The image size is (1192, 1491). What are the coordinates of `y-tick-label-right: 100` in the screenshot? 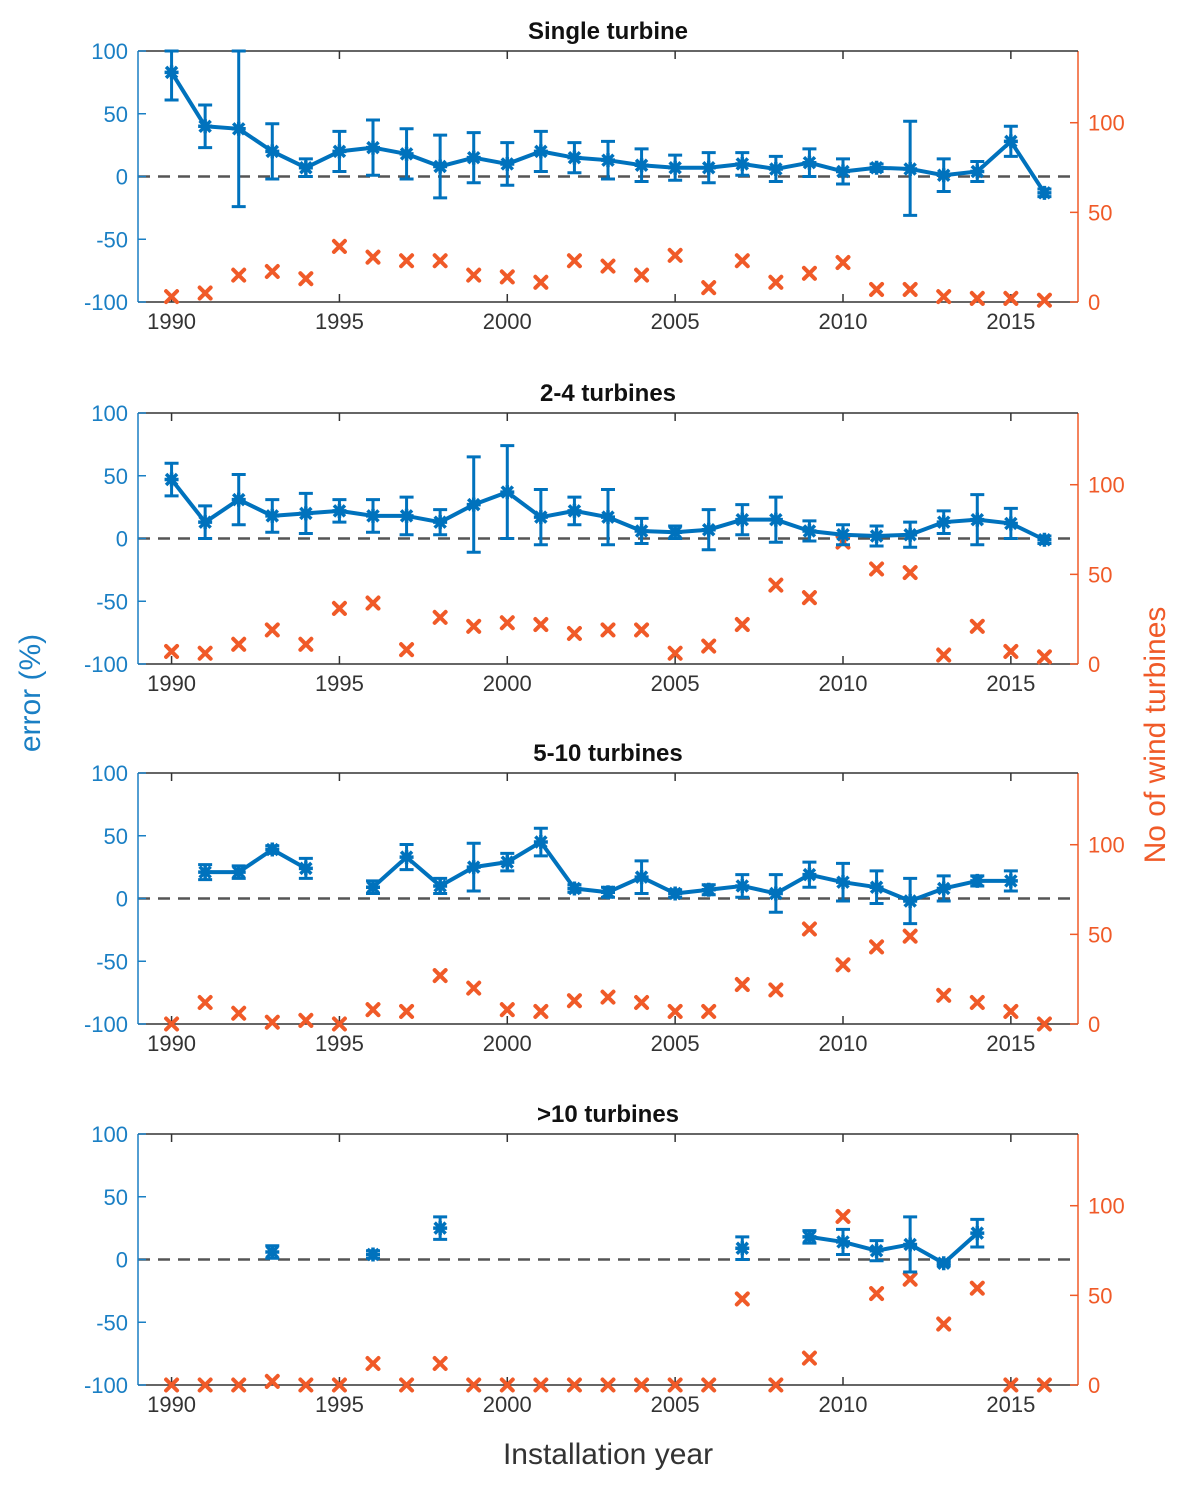 It's located at (1106, 123).